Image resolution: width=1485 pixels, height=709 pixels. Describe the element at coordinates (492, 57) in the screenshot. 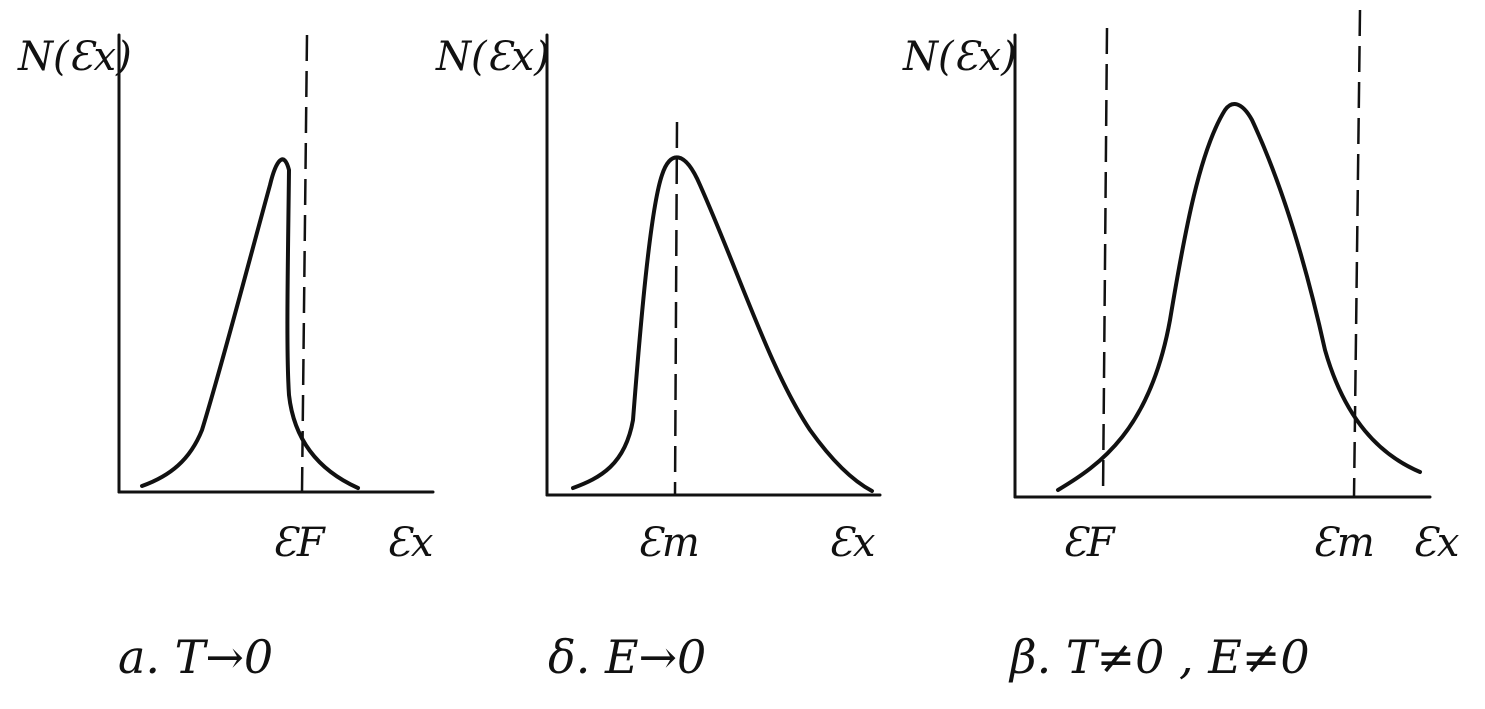

I see `panel-b-y-axis-label: N(Ɛx)` at that location.